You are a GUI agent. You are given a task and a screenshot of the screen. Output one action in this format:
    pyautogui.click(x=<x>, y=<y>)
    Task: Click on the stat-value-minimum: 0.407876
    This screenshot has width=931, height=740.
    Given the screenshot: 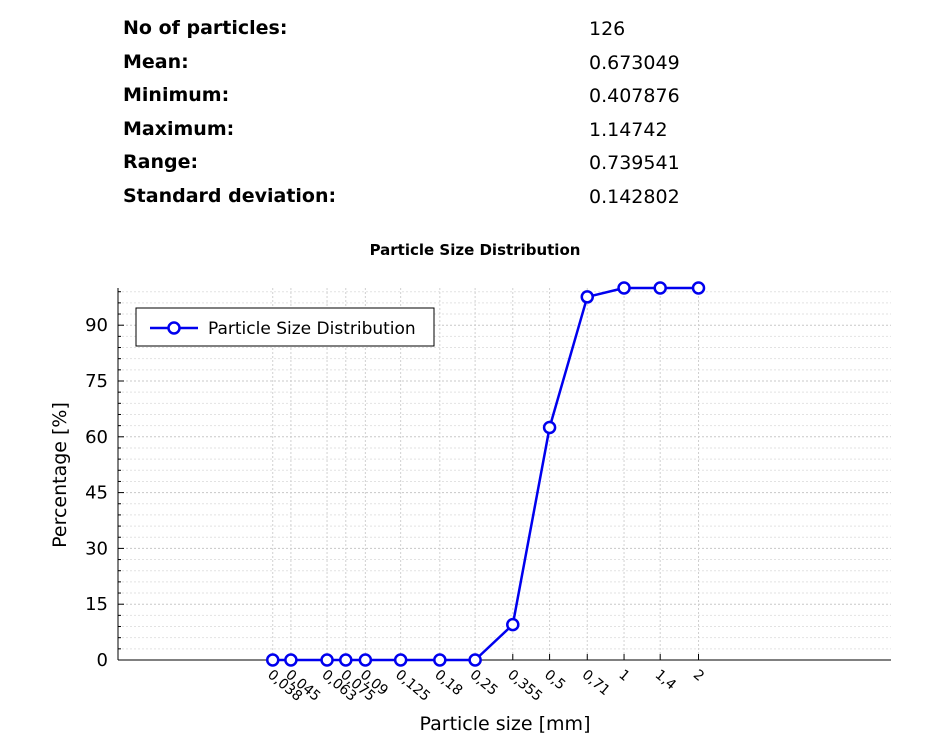 What is the action you would take?
    pyautogui.click(x=634, y=96)
    